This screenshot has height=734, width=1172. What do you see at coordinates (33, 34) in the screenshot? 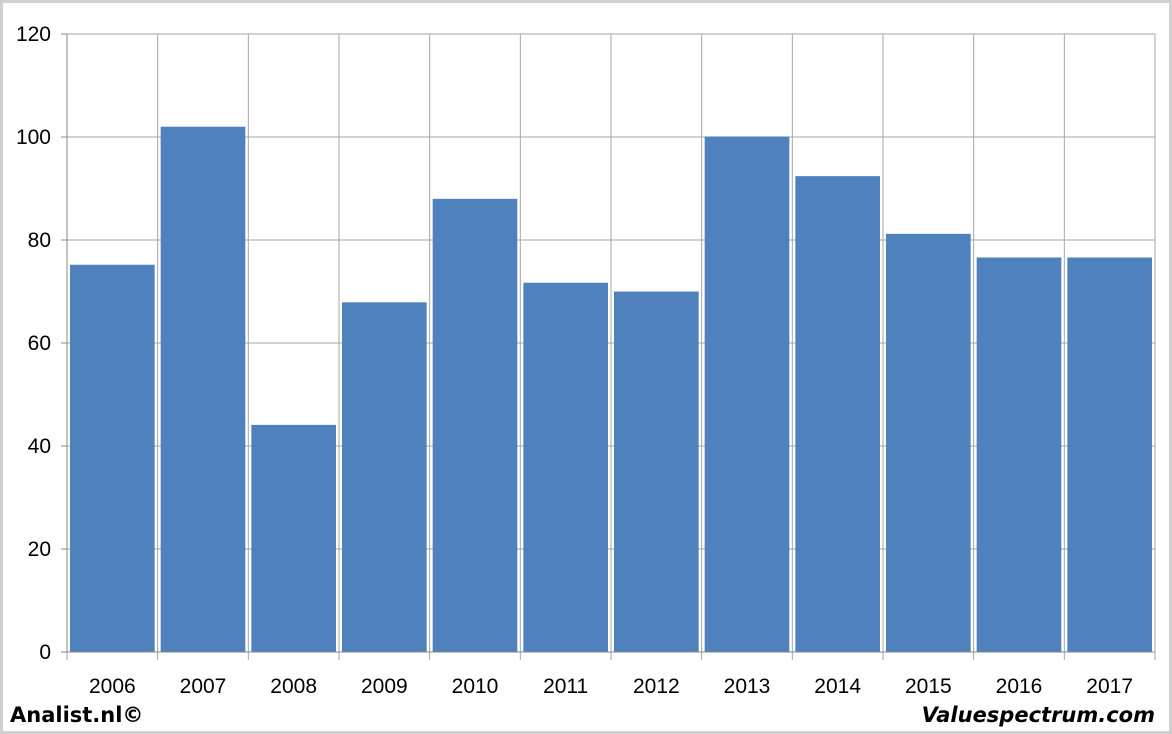
I see `y-tick-label: 120` at bounding box center [33, 34].